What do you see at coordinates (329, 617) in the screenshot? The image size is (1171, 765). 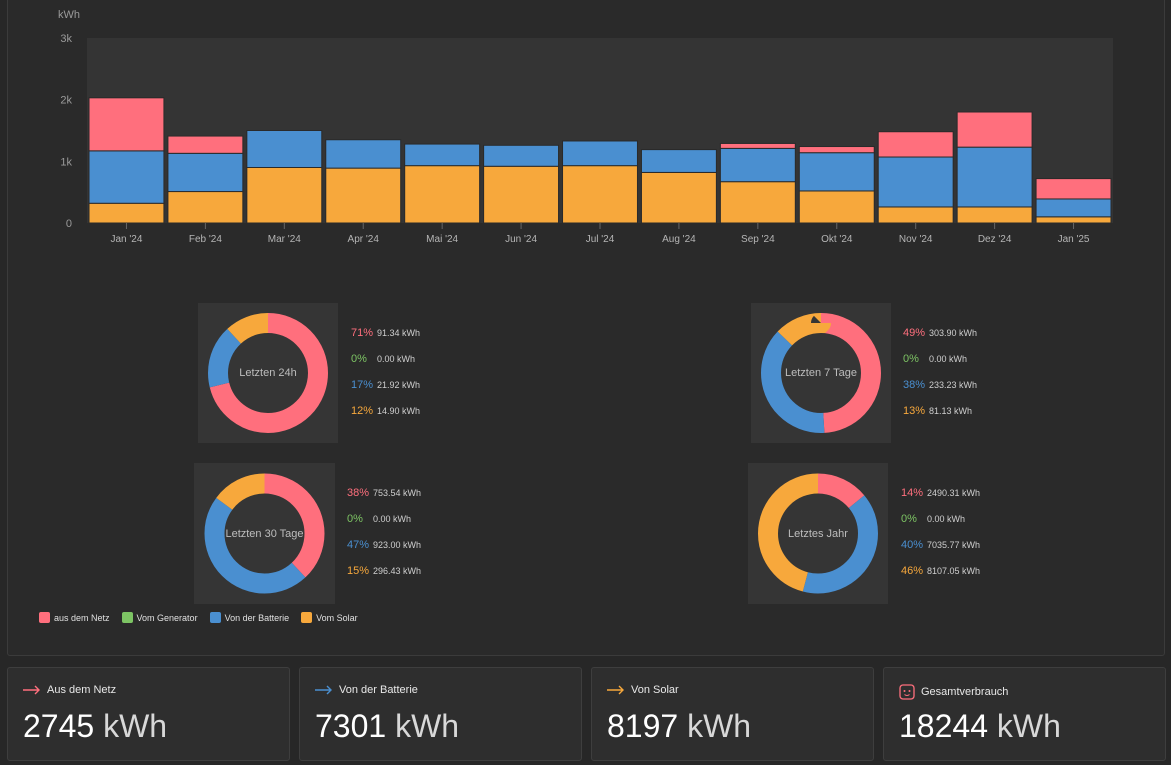 I see `legend-item-solar: Vom Solar` at bounding box center [329, 617].